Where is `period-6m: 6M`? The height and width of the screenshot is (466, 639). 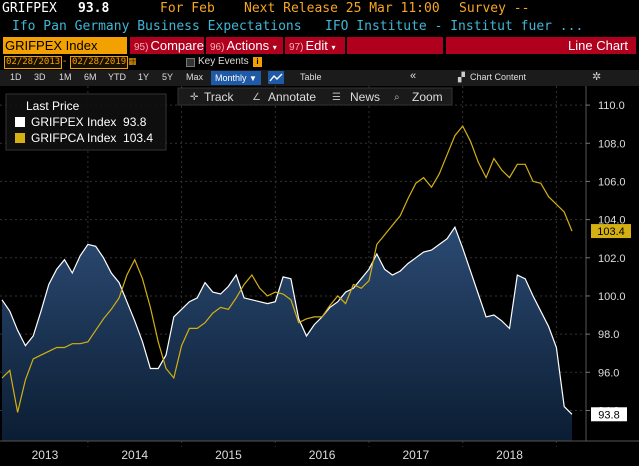
period-6m: 6M is located at coordinates (90, 77).